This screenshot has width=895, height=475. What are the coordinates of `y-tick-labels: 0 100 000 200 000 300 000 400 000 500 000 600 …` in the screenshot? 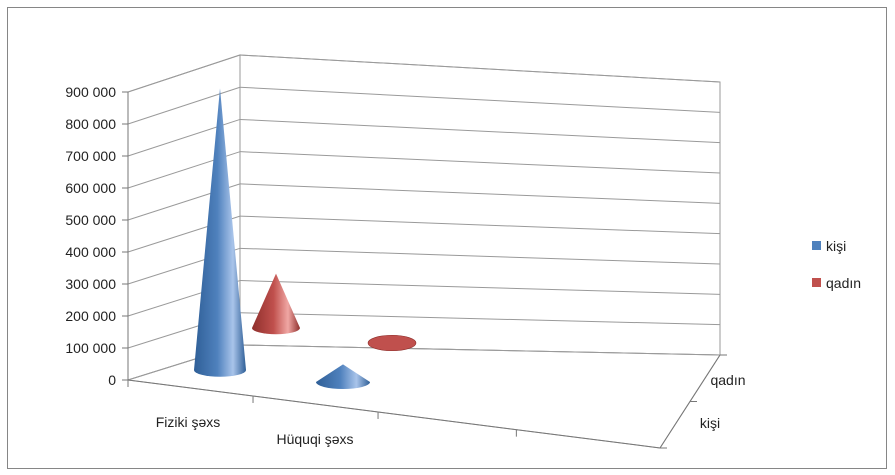 It's located at (90, 236).